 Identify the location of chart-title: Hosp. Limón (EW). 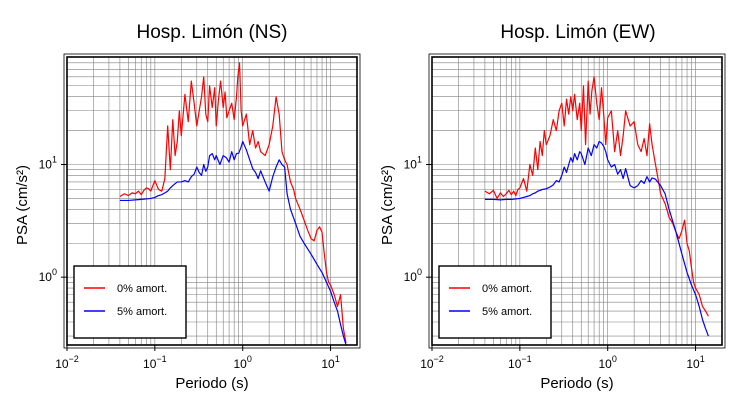
(577, 32).